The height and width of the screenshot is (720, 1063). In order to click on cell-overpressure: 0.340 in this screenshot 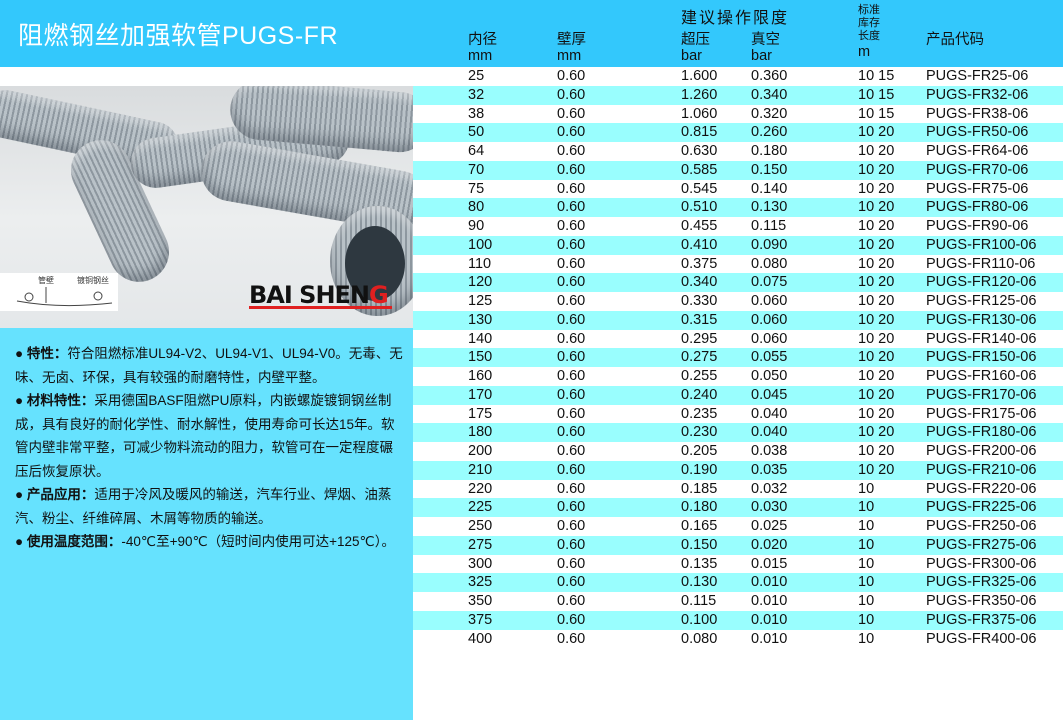, I will do `click(699, 282)`.